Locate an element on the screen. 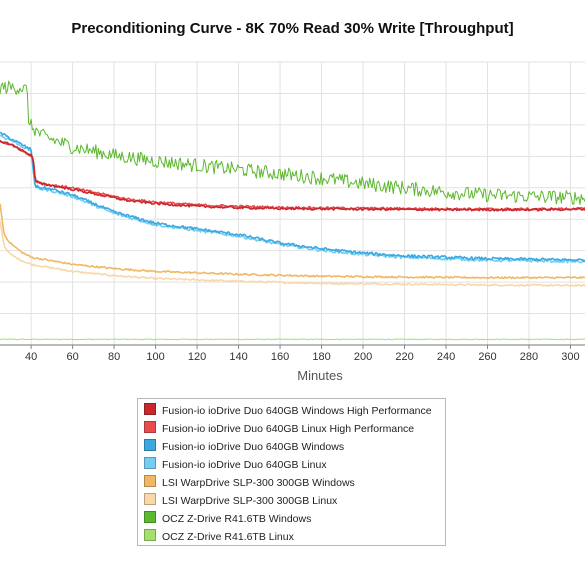  legend-item: Fusion-io ioDrive Duo 640GB Linux is located at coordinates (235, 464).